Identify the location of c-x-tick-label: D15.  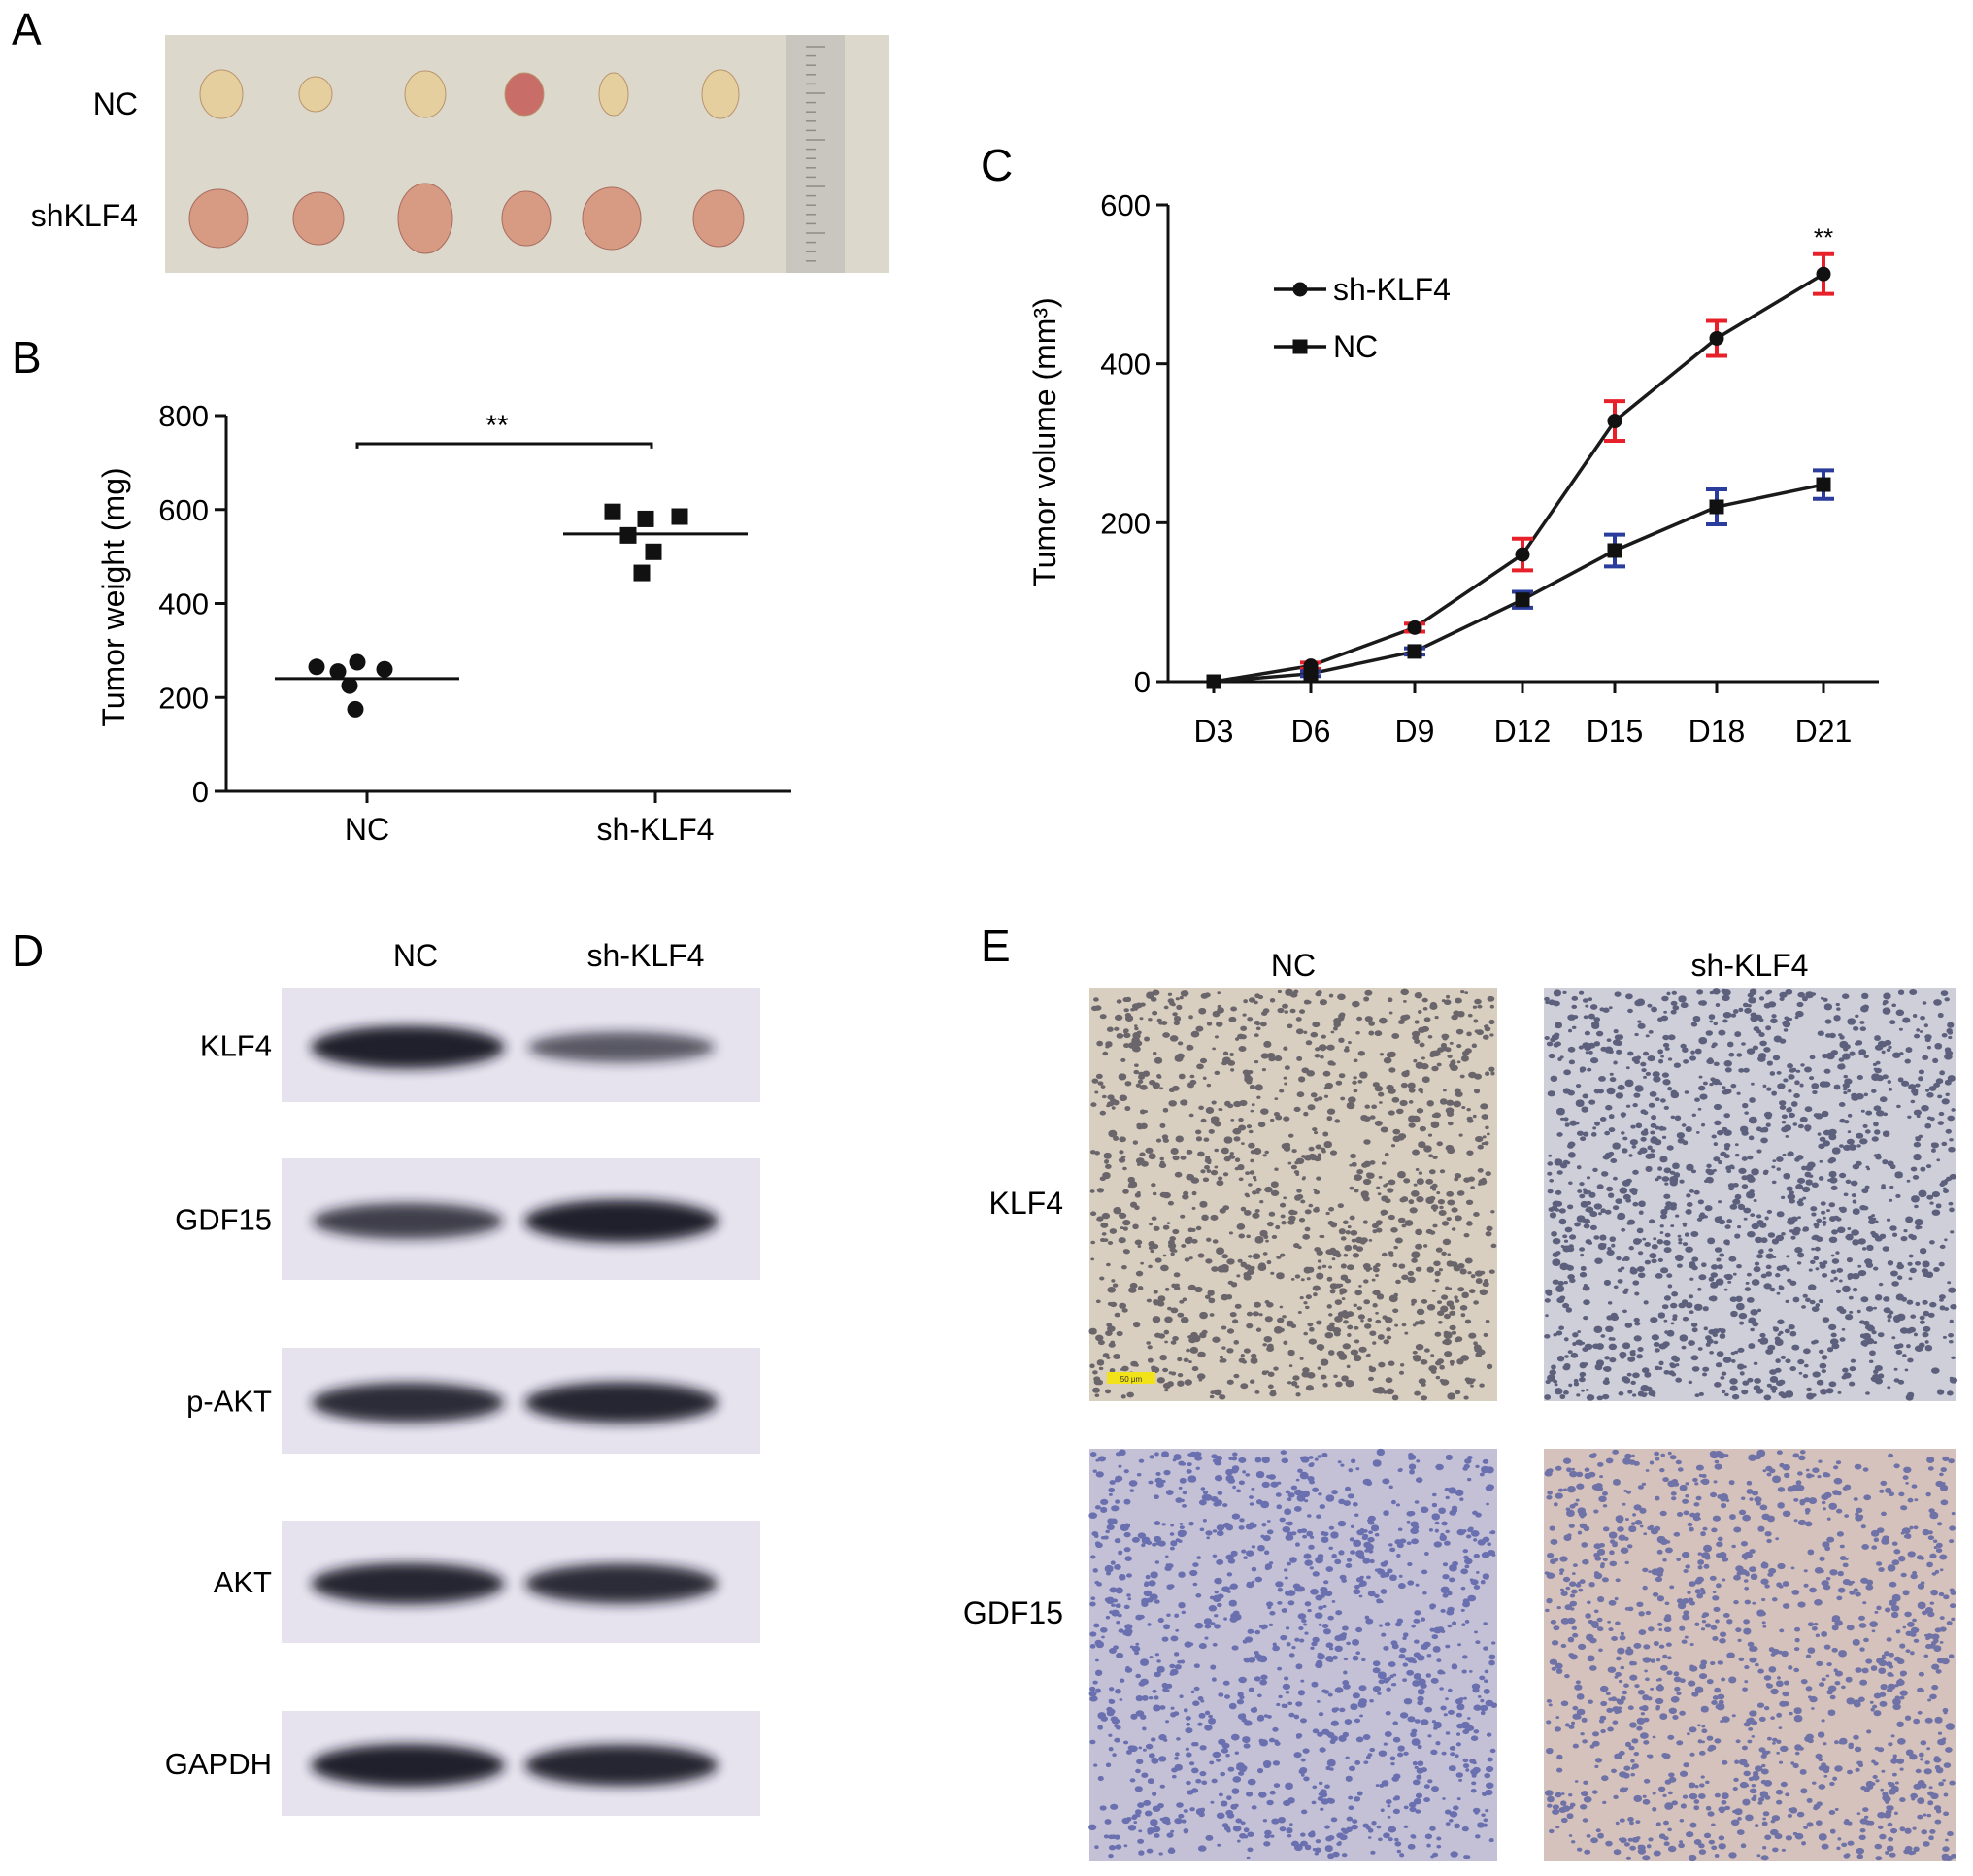
(1616, 732).